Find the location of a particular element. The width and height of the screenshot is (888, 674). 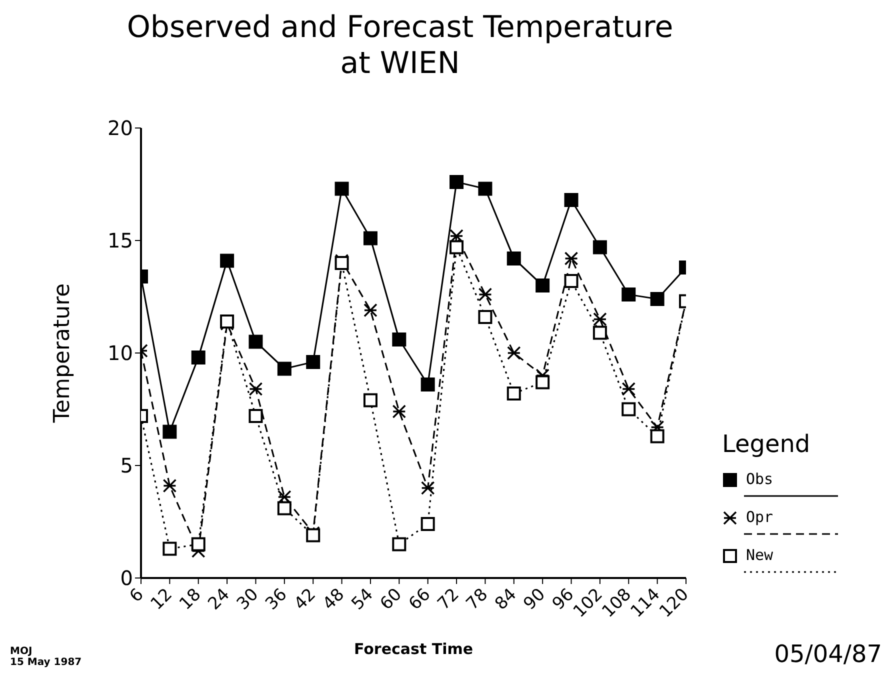

x-tick-label: 18 is located at coordinates (191, 599).